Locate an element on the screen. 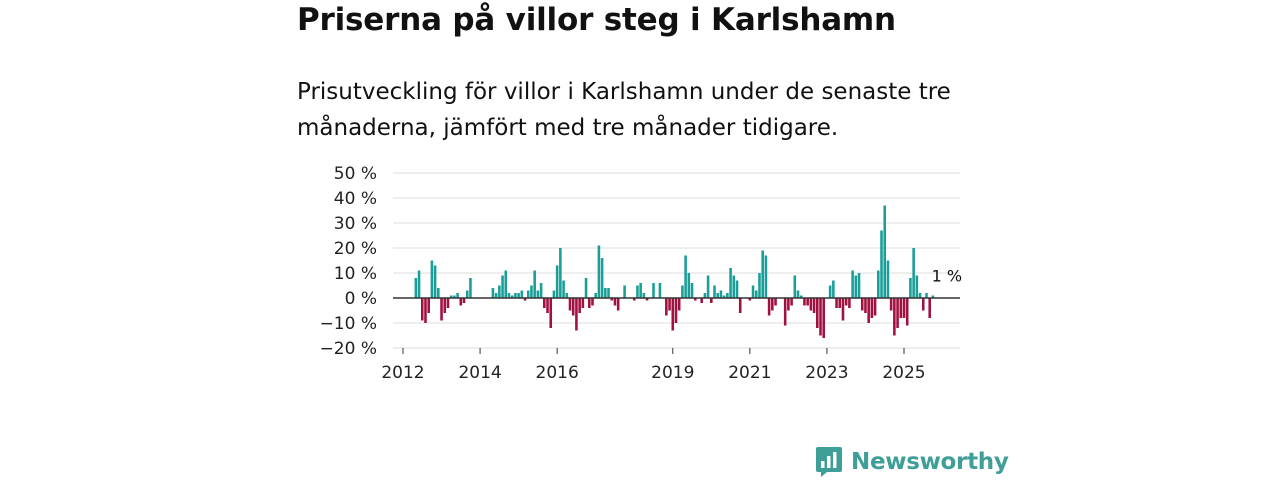  newsworthy-brand: Newsworthy is located at coordinates (912, 462).